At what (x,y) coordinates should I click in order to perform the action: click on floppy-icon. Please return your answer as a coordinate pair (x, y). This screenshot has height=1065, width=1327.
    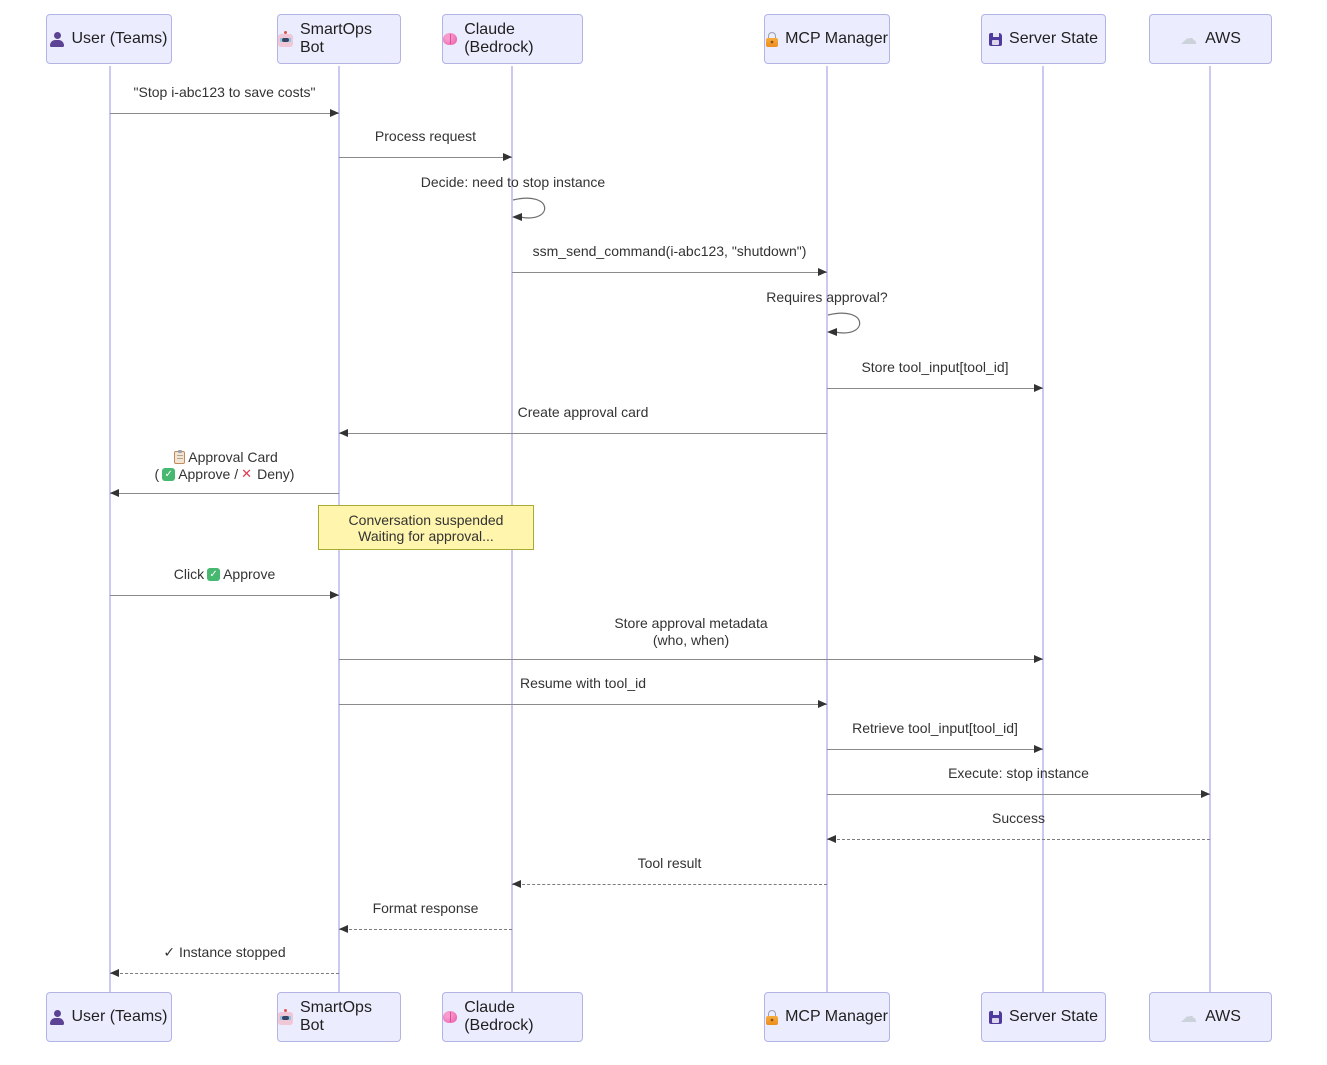
    Looking at the image, I should click on (996, 1017).